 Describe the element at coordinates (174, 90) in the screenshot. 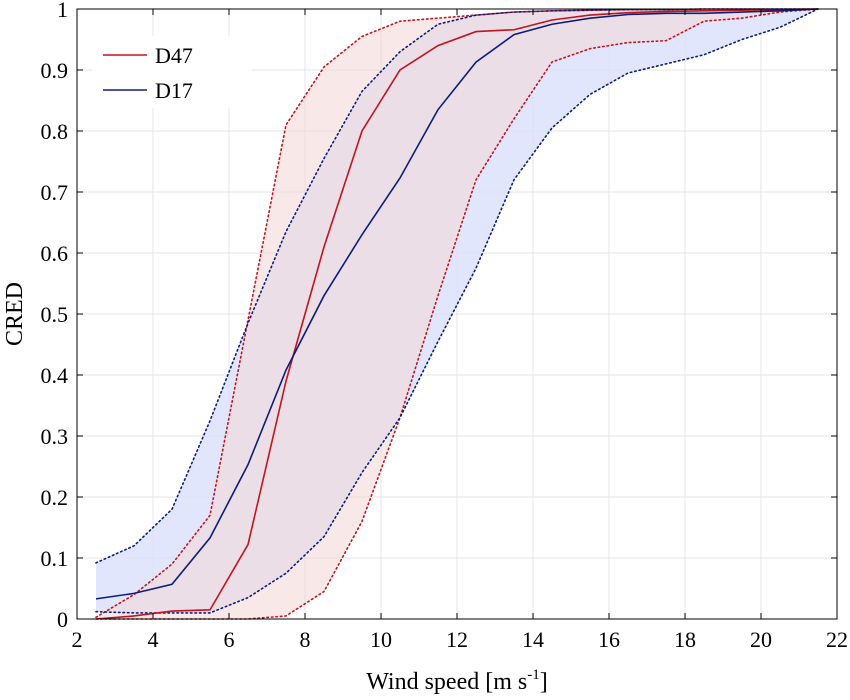

I see `legend-label-d17: D17` at that location.